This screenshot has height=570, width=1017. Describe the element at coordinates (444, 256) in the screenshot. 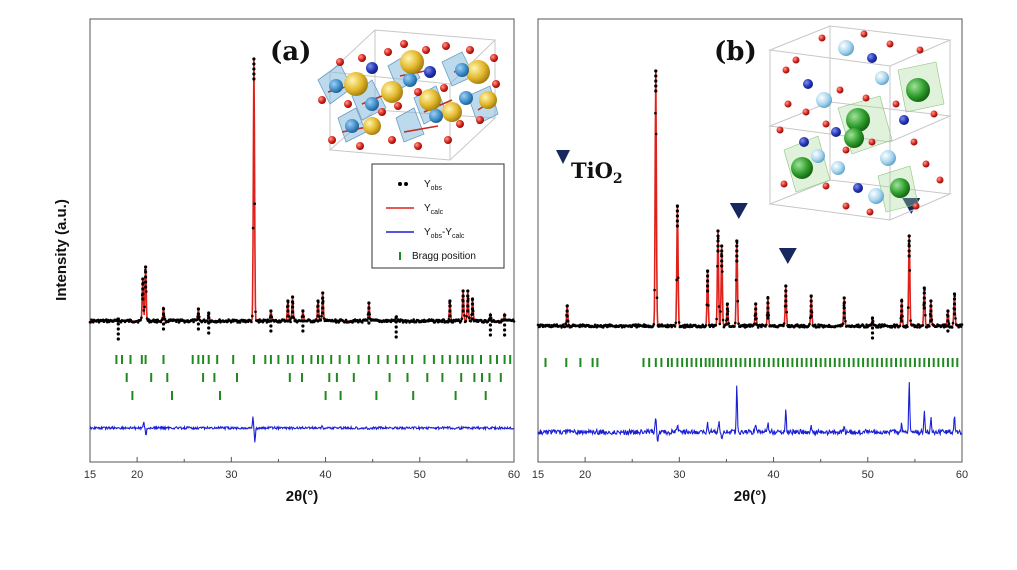

I see `svg-text: Bragg position` at that location.